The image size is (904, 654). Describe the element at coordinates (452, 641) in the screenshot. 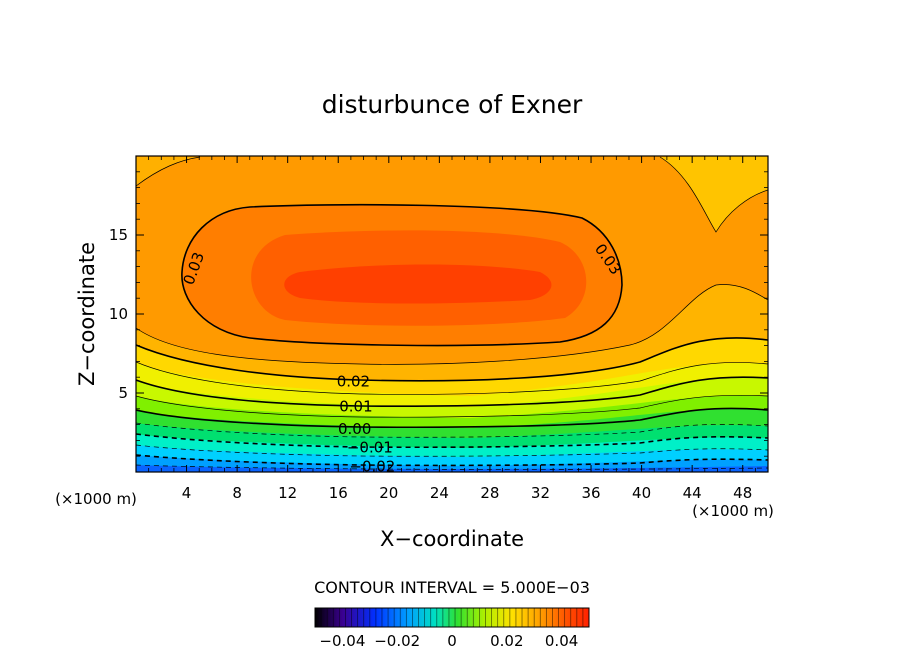

I see `colorbar-tick-label: 0` at that location.